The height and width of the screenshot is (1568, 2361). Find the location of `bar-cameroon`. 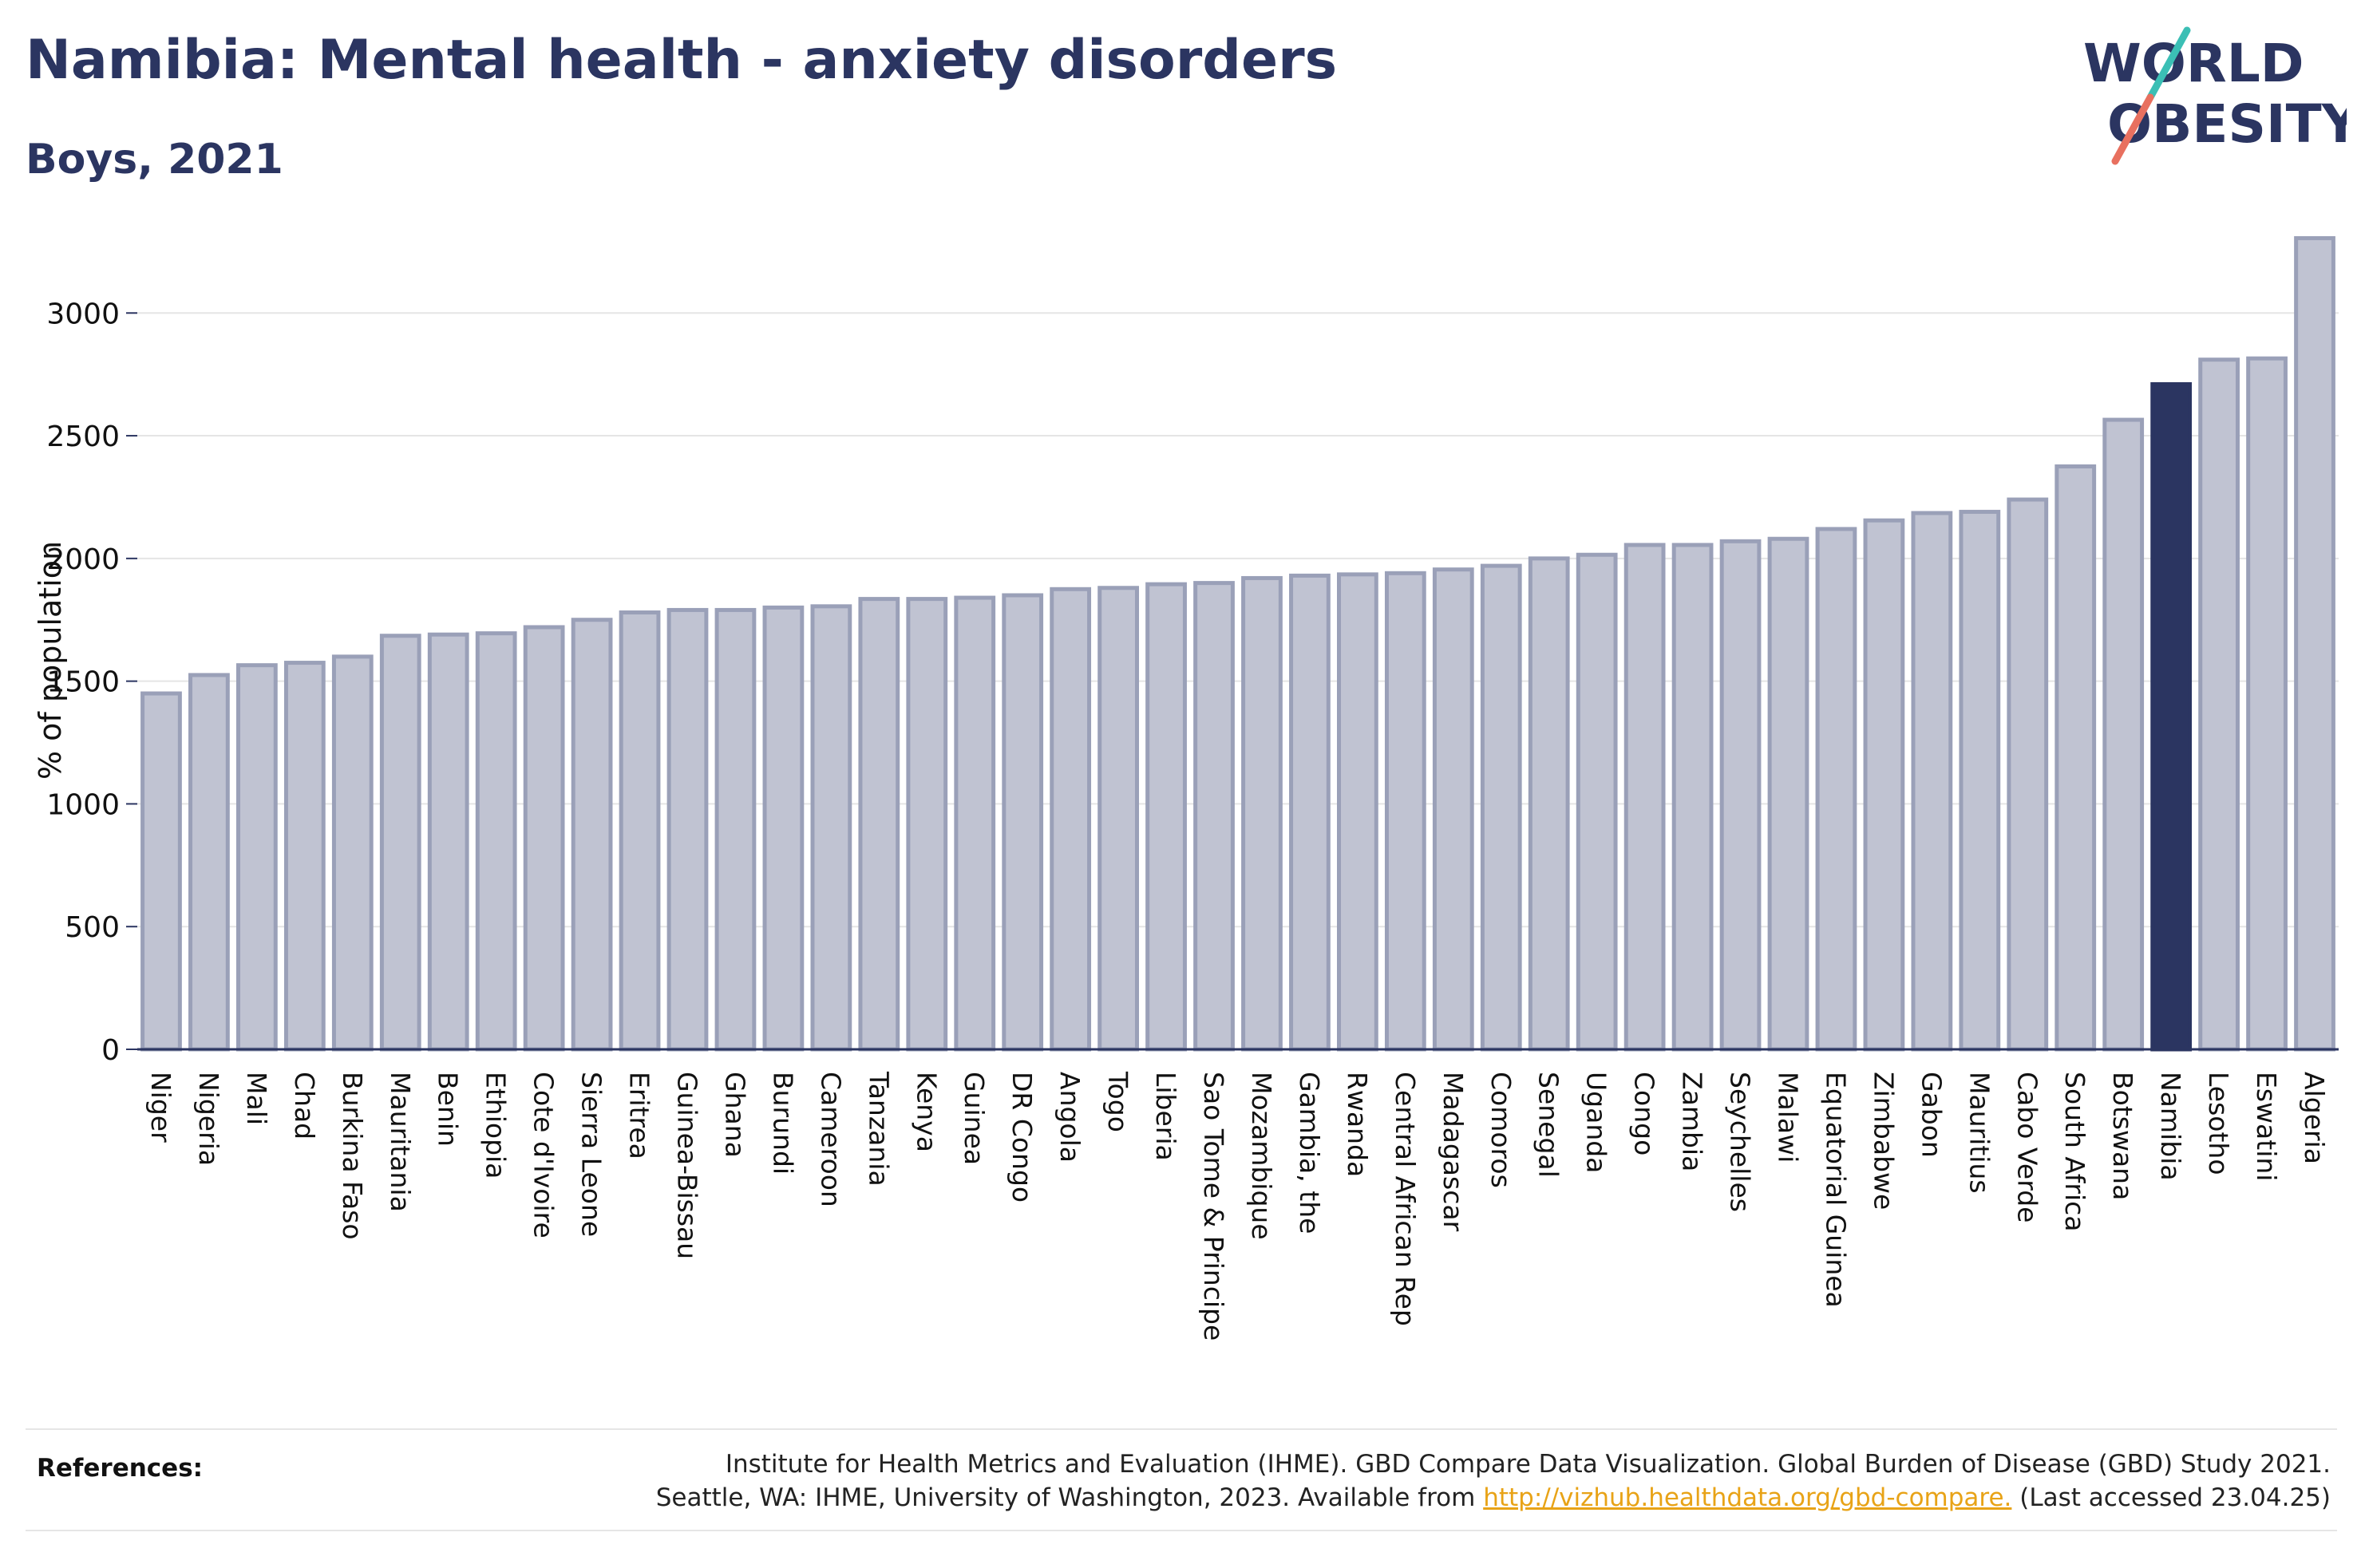

bar-cameroon is located at coordinates (831, 828).